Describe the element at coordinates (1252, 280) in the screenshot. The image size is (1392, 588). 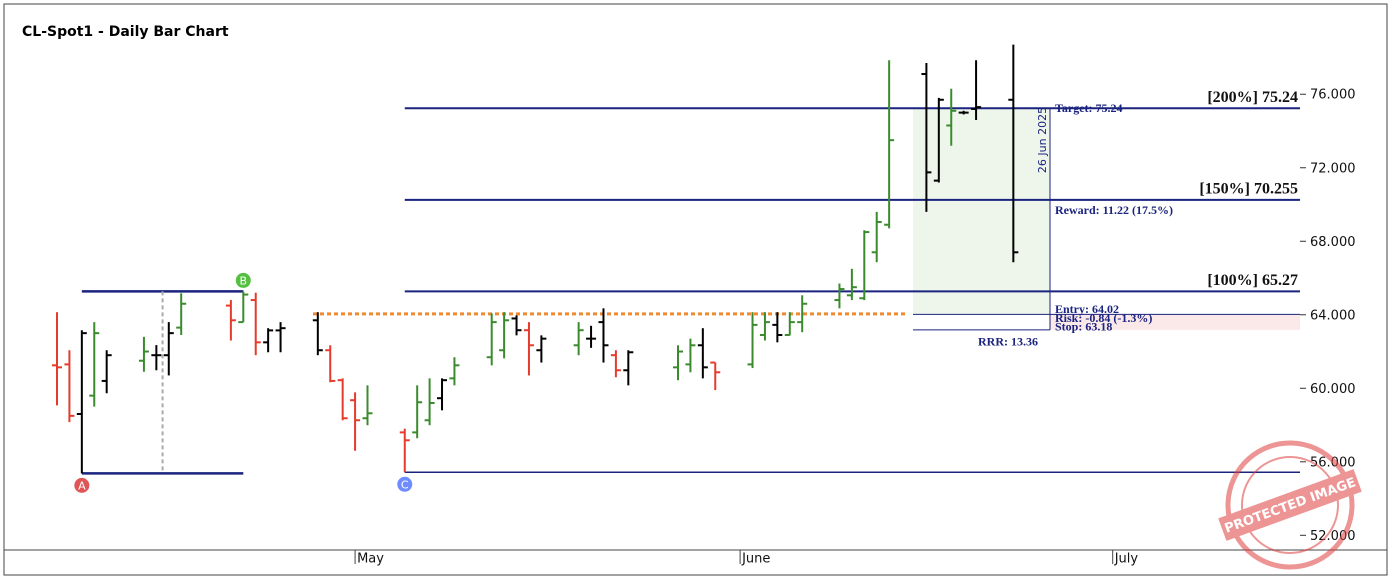
I see `level-label: [100%] 65.27` at that location.